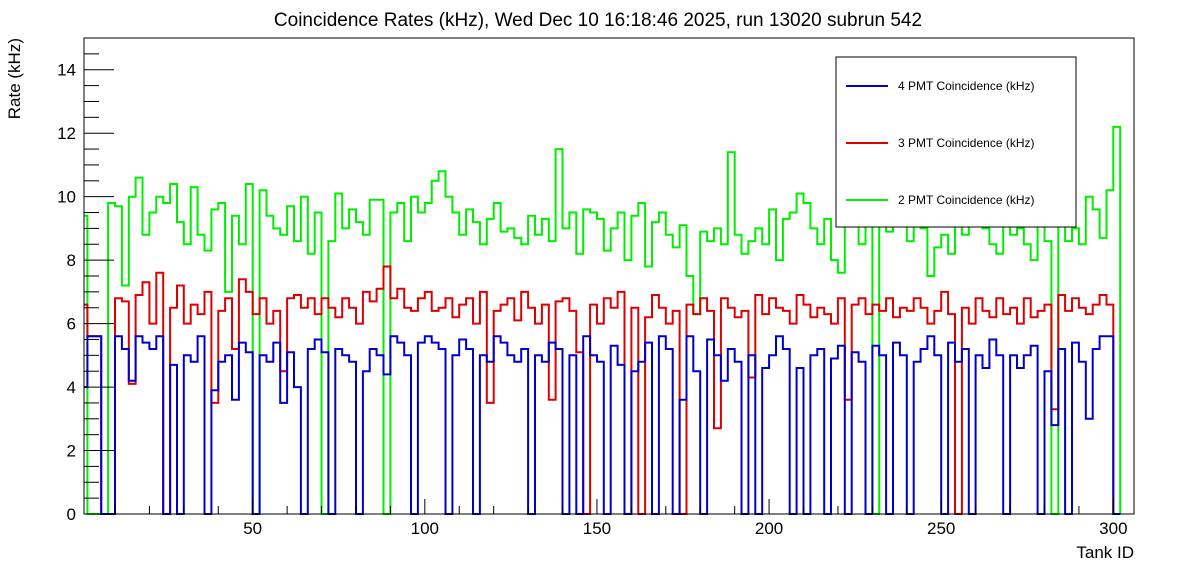 Image resolution: width=1196 pixels, height=572 pixels. What do you see at coordinates (941, 528) in the screenshot?
I see `x-tick-label: 250` at bounding box center [941, 528].